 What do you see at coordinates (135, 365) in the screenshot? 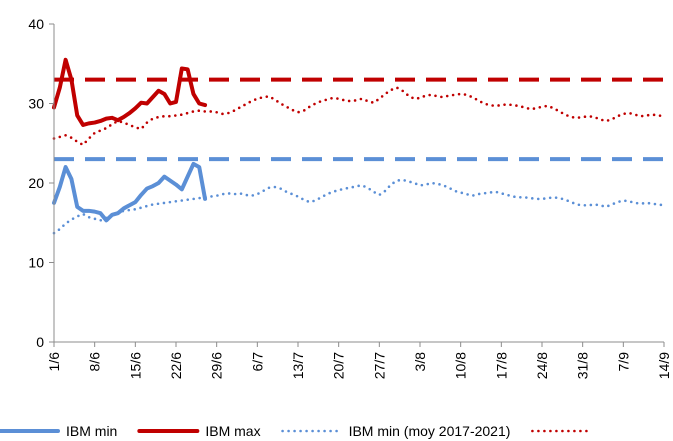
I see `x-tick-label: 15/6` at bounding box center [135, 365].